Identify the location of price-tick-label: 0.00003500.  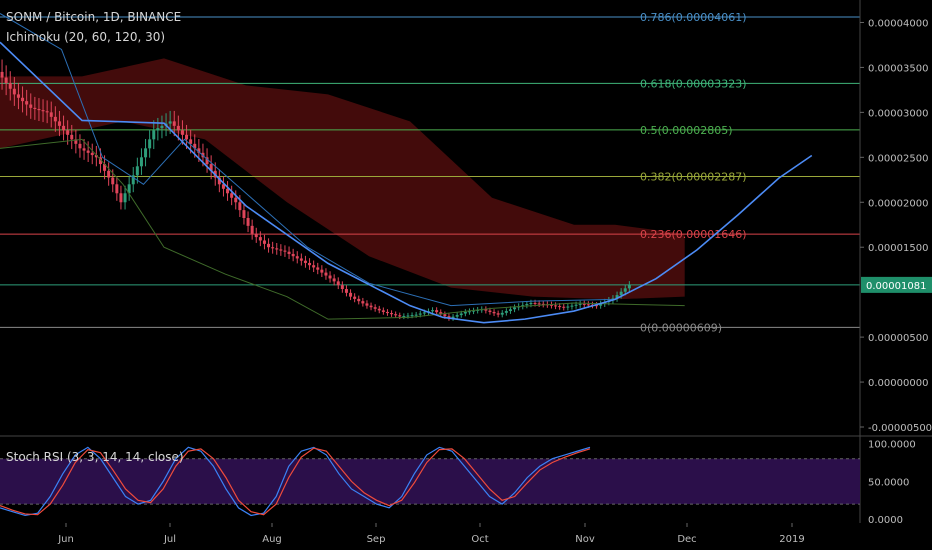
(898, 68).